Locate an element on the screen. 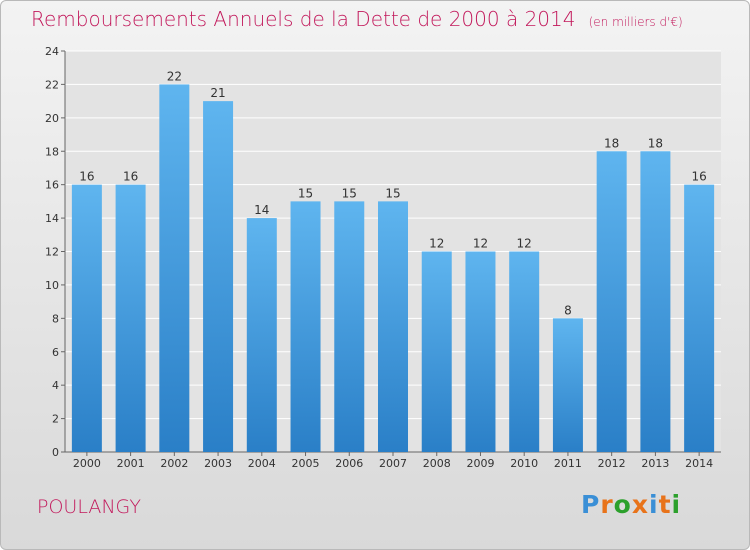 The width and height of the screenshot is (750, 550). x-tick-label: 2007 is located at coordinates (393, 463).